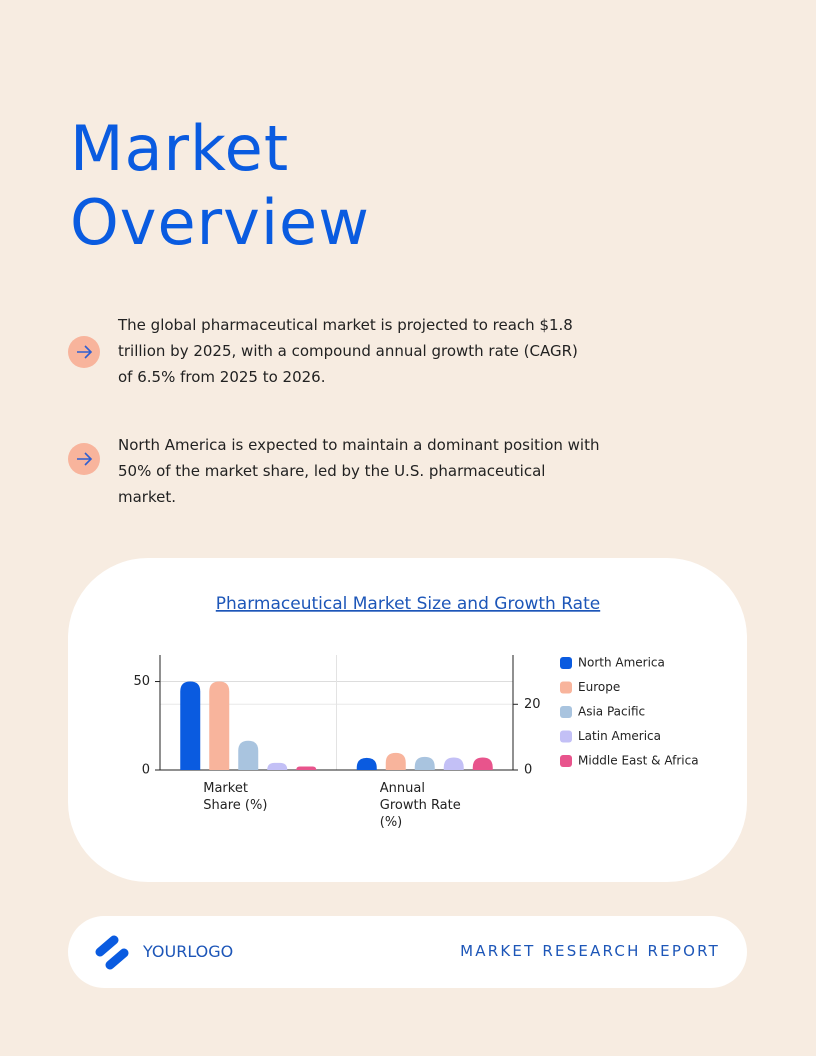  Describe the element at coordinates (611, 712) in the screenshot. I see `legend-label: Asia Pacific` at that location.